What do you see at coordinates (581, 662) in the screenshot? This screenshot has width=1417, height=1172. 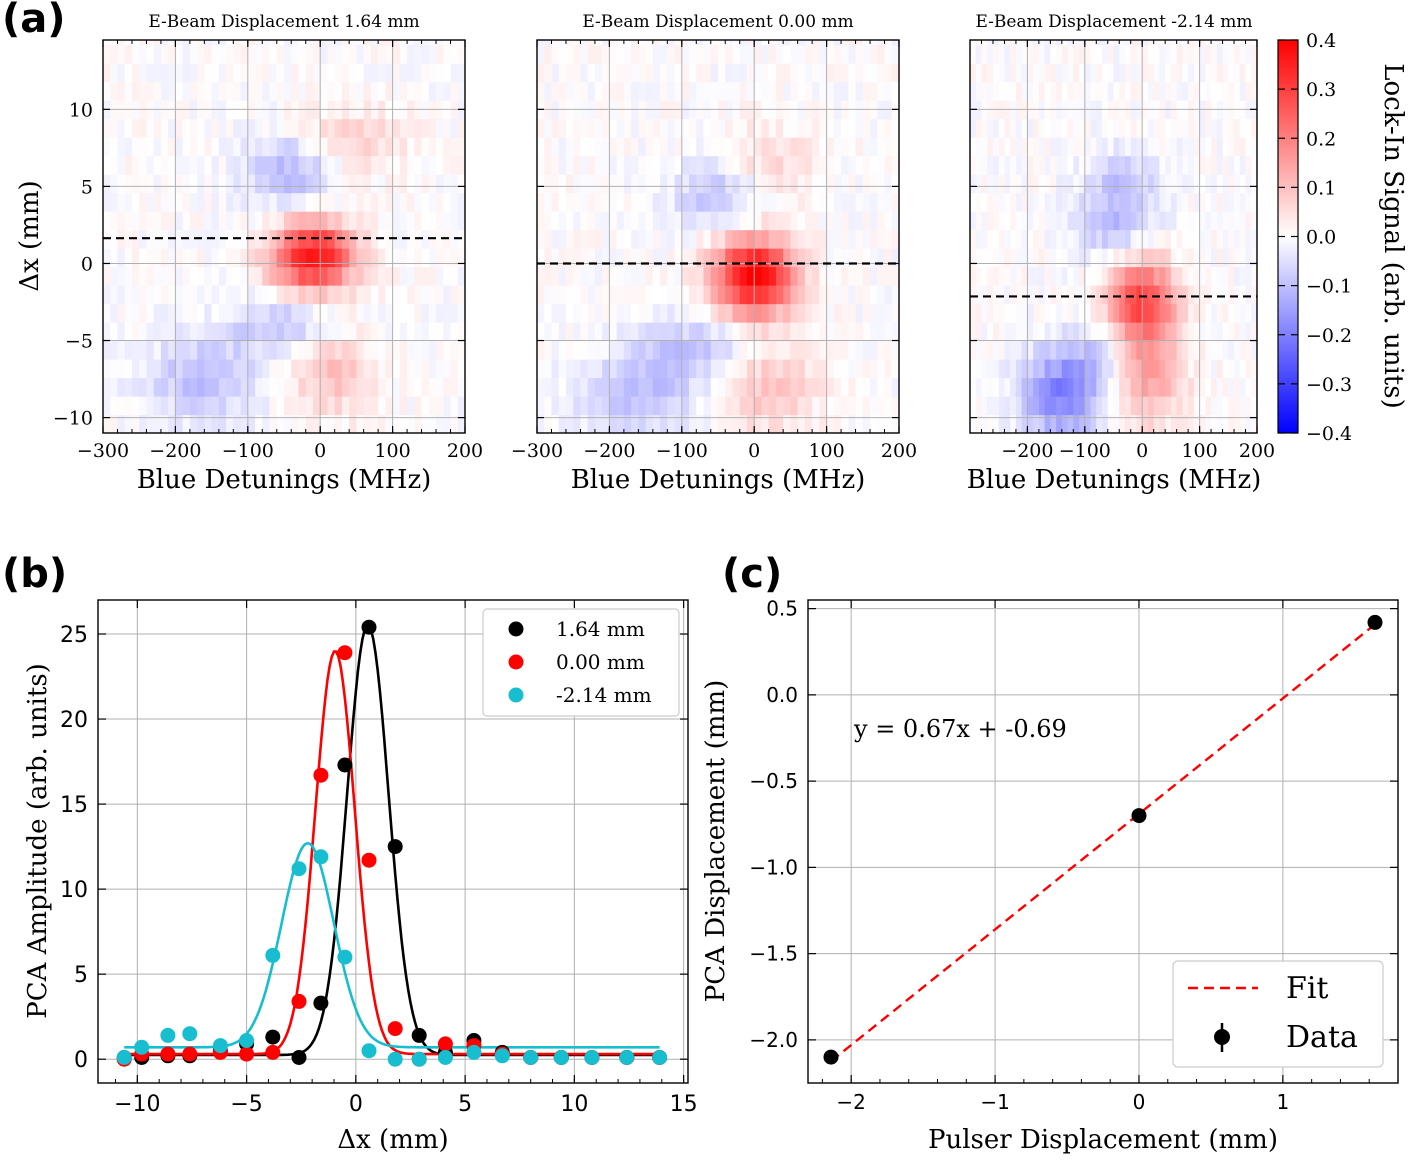 I see `legend-box` at bounding box center [581, 662].